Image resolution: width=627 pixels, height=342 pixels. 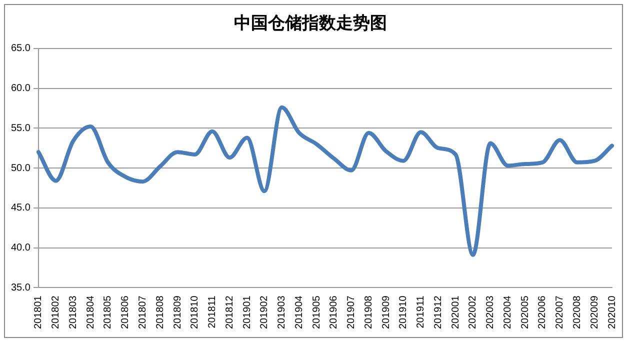 What do you see at coordinates (20, 288) in the screenshot?
I see `y-tick-label: 35.0` at bounding box center [20, 288].